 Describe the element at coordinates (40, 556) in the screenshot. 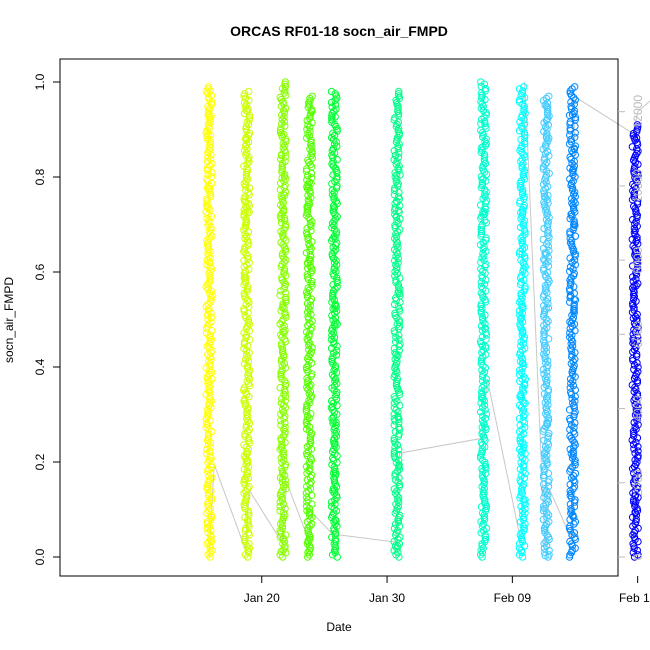

I see `y-tick-label: 0.0` at that location.